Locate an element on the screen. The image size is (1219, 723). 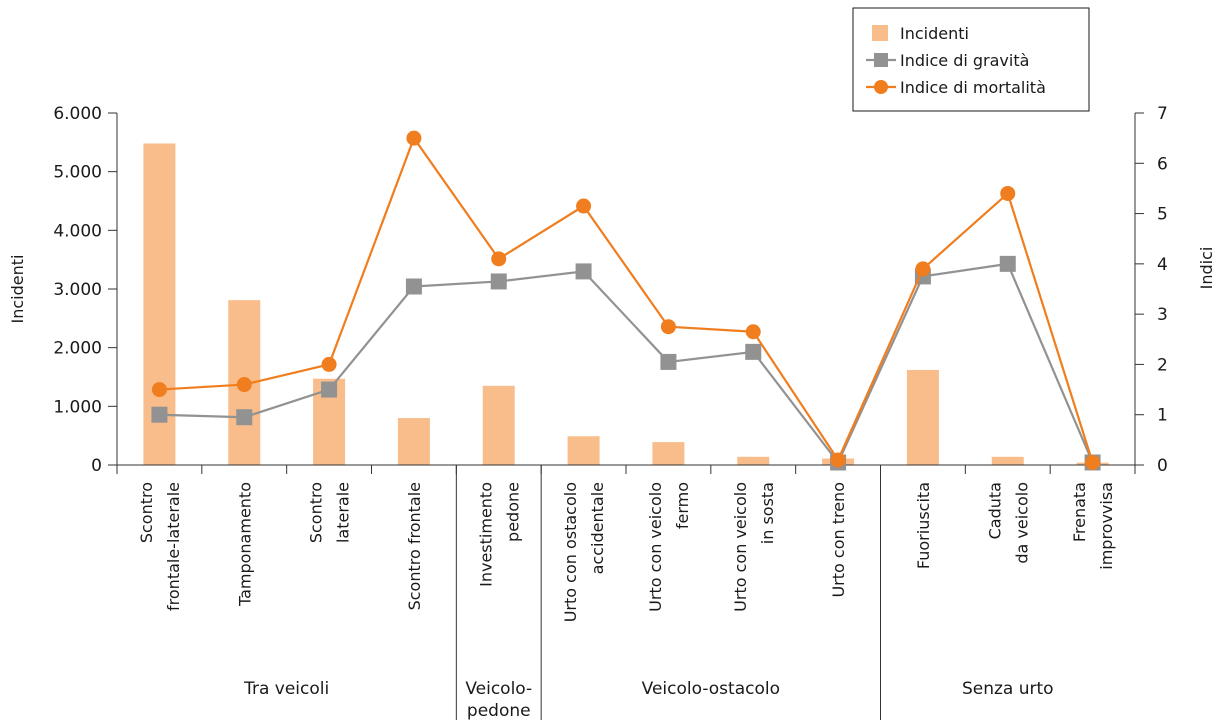
left-tick-label: 1.000 is located at coordinates (77, 407).